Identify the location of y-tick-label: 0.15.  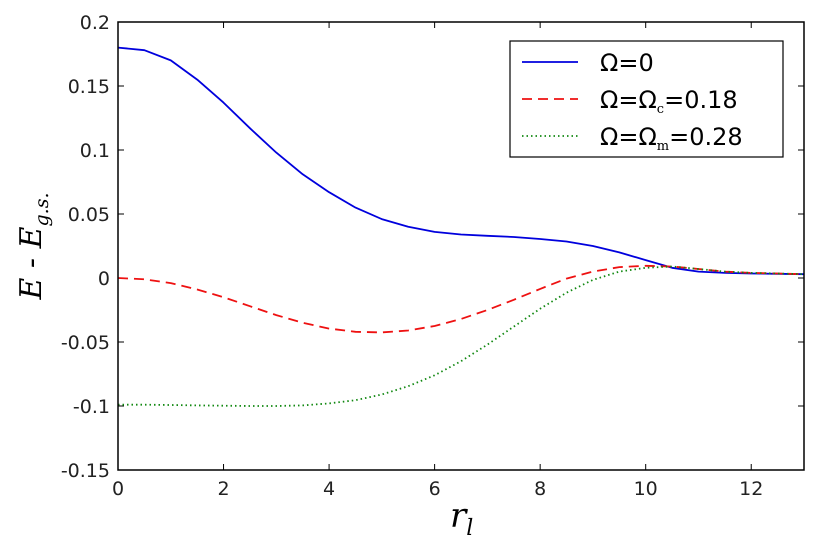
(89, 87).